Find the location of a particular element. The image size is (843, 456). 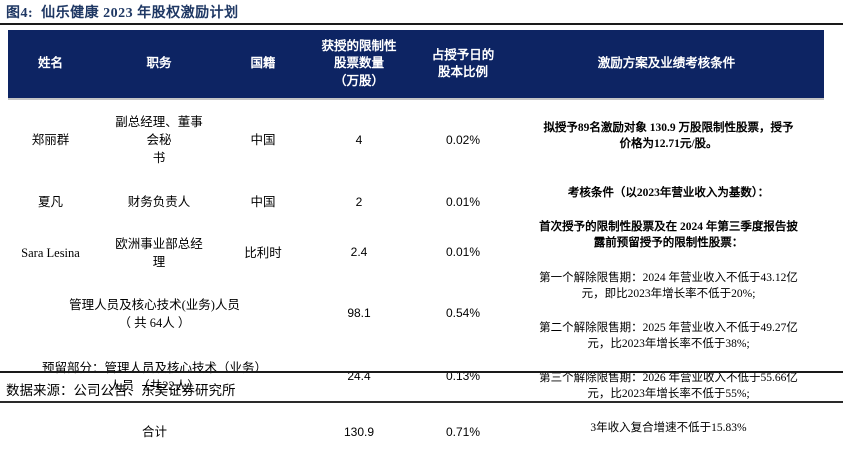

cell-shares: 2.4 is located at coordinates (359, 252).